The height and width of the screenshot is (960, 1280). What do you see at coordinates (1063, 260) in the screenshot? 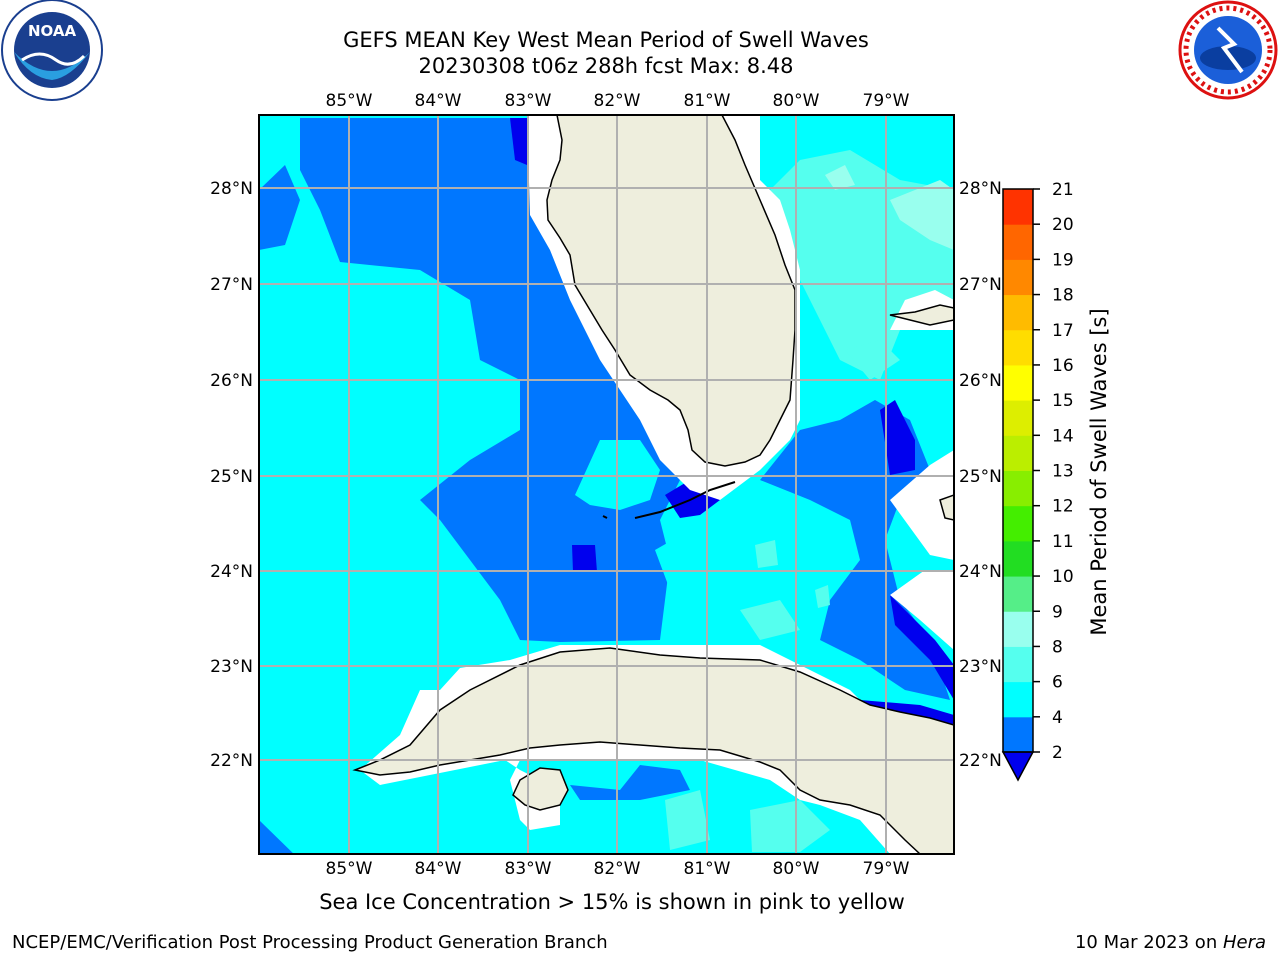
I see `colorbar-tick-label: 19` at bounding box center [1063, 260].